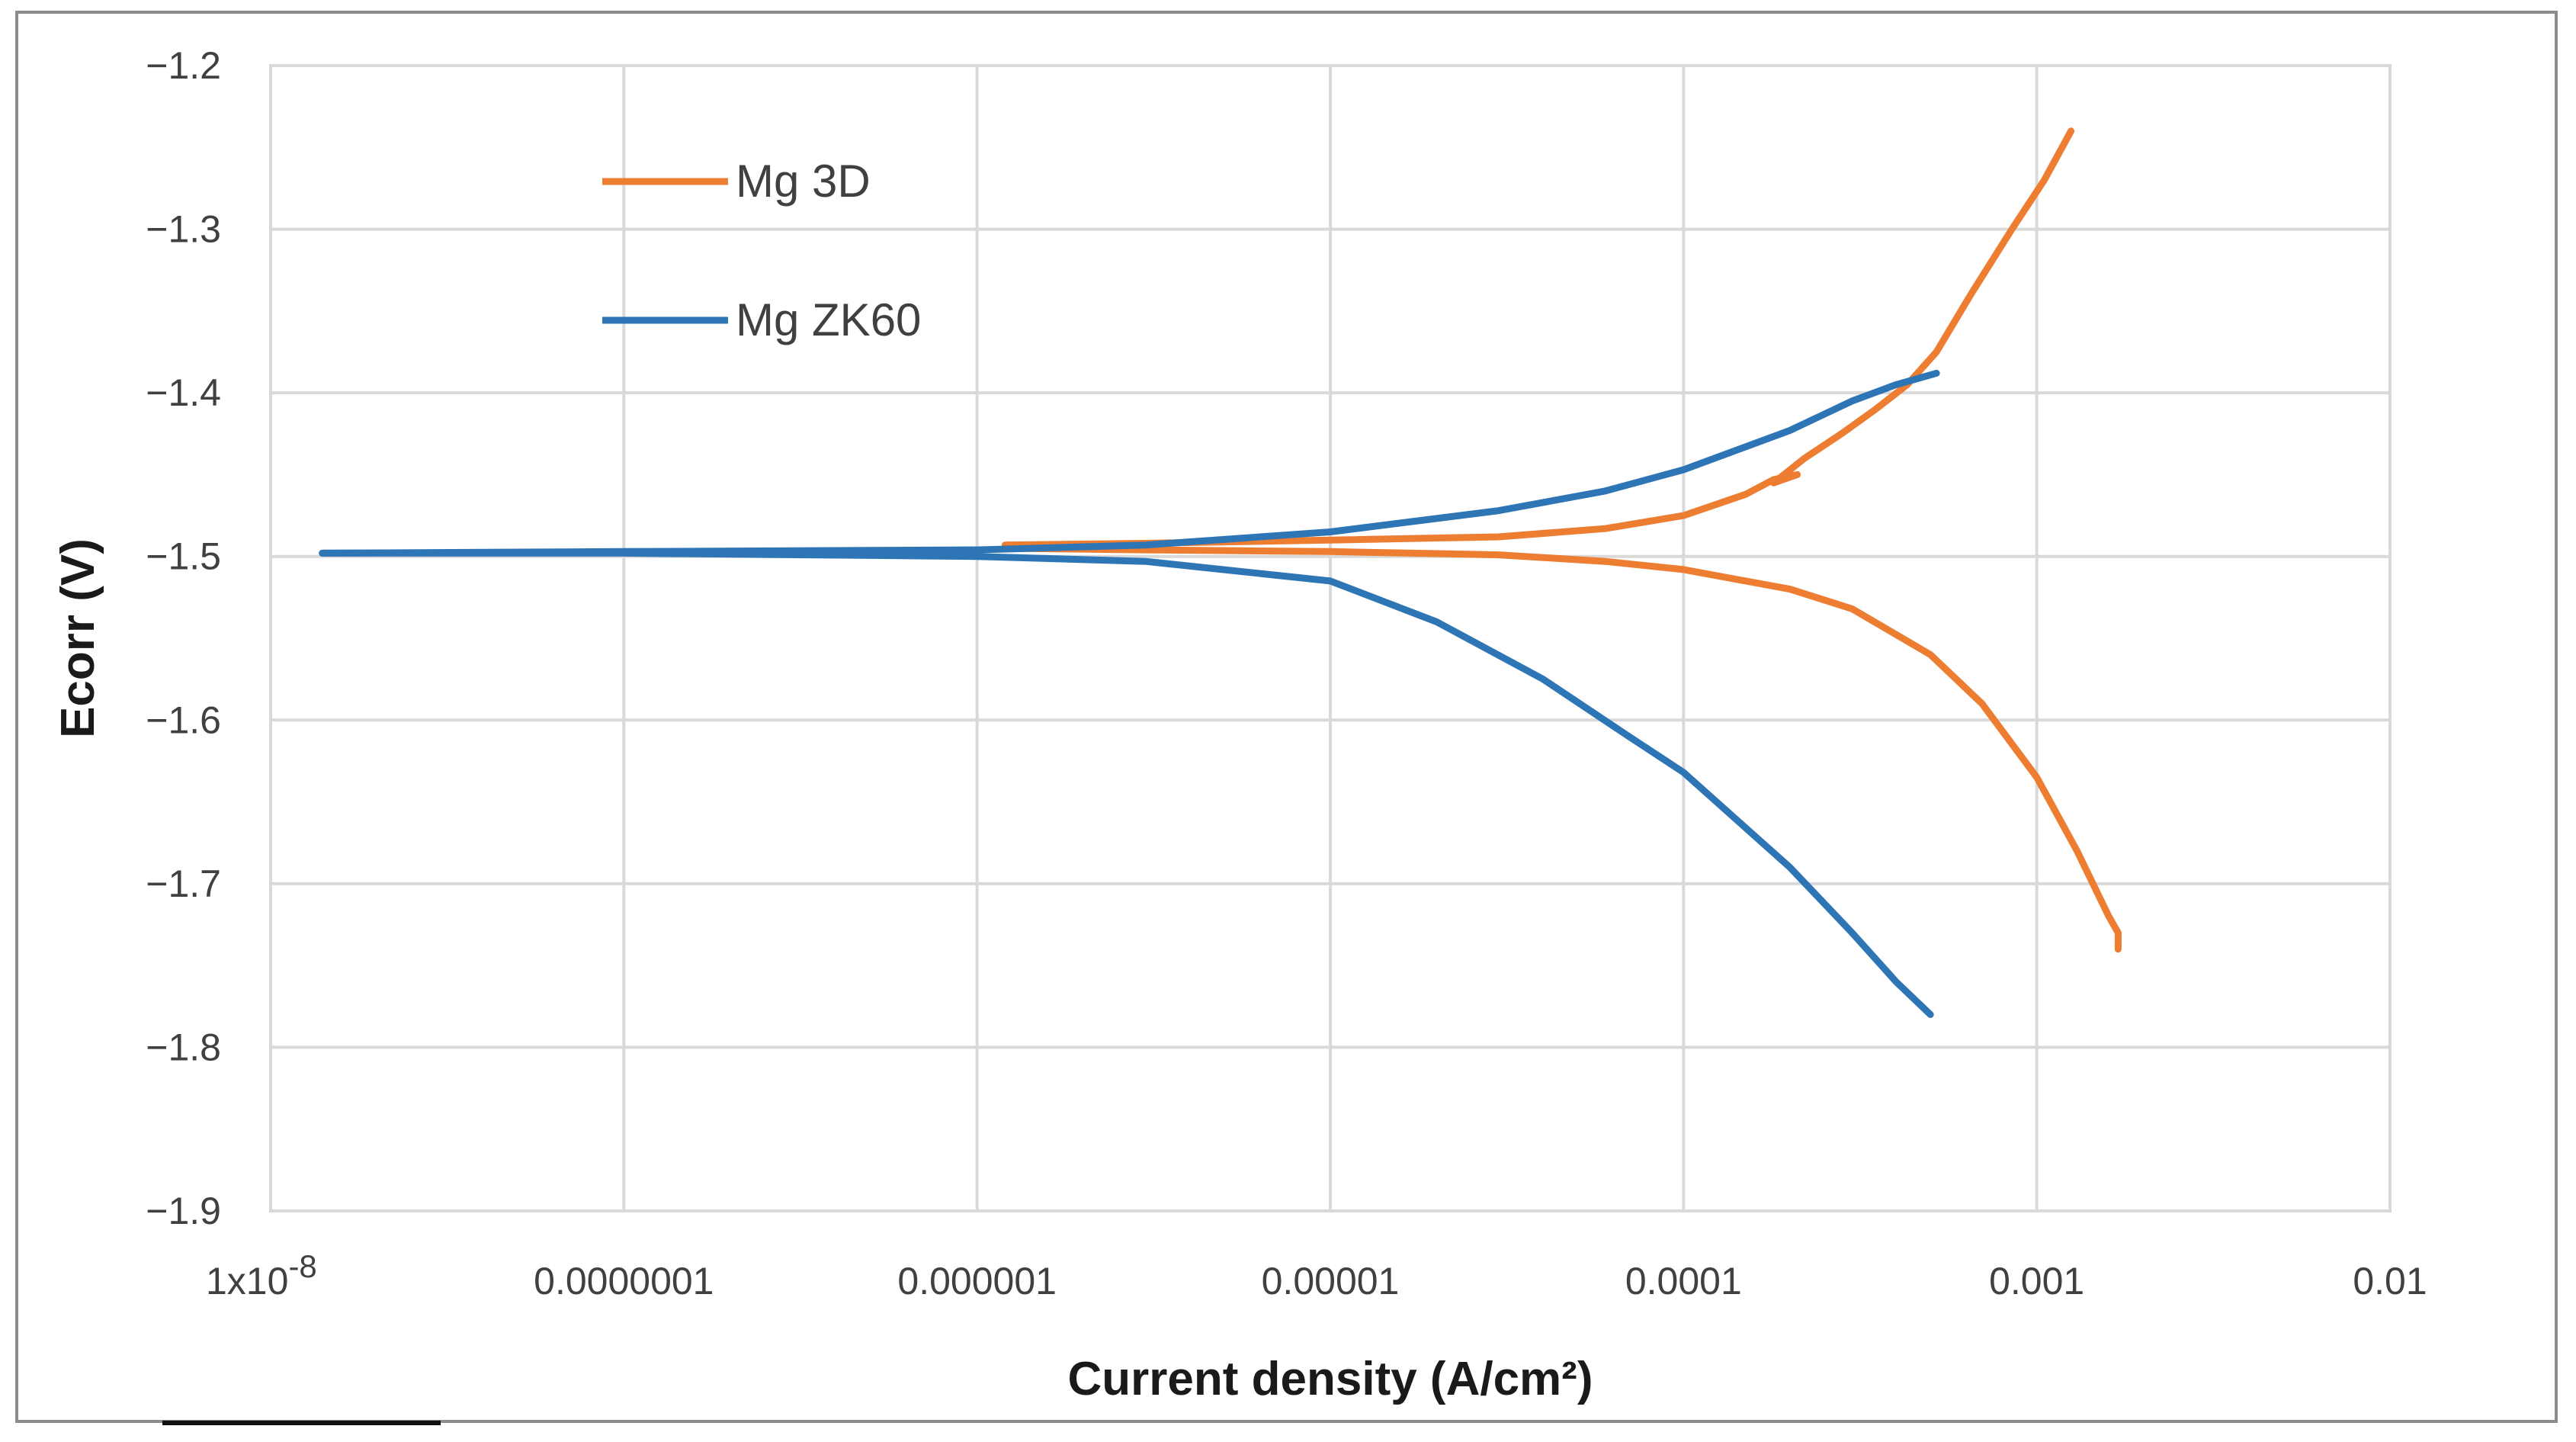  What do you see at coordinates (828, 319) in the screenshot?
I see `legend-label-mg-zk60: Mg ZK60` at bounding box center [828, 319].